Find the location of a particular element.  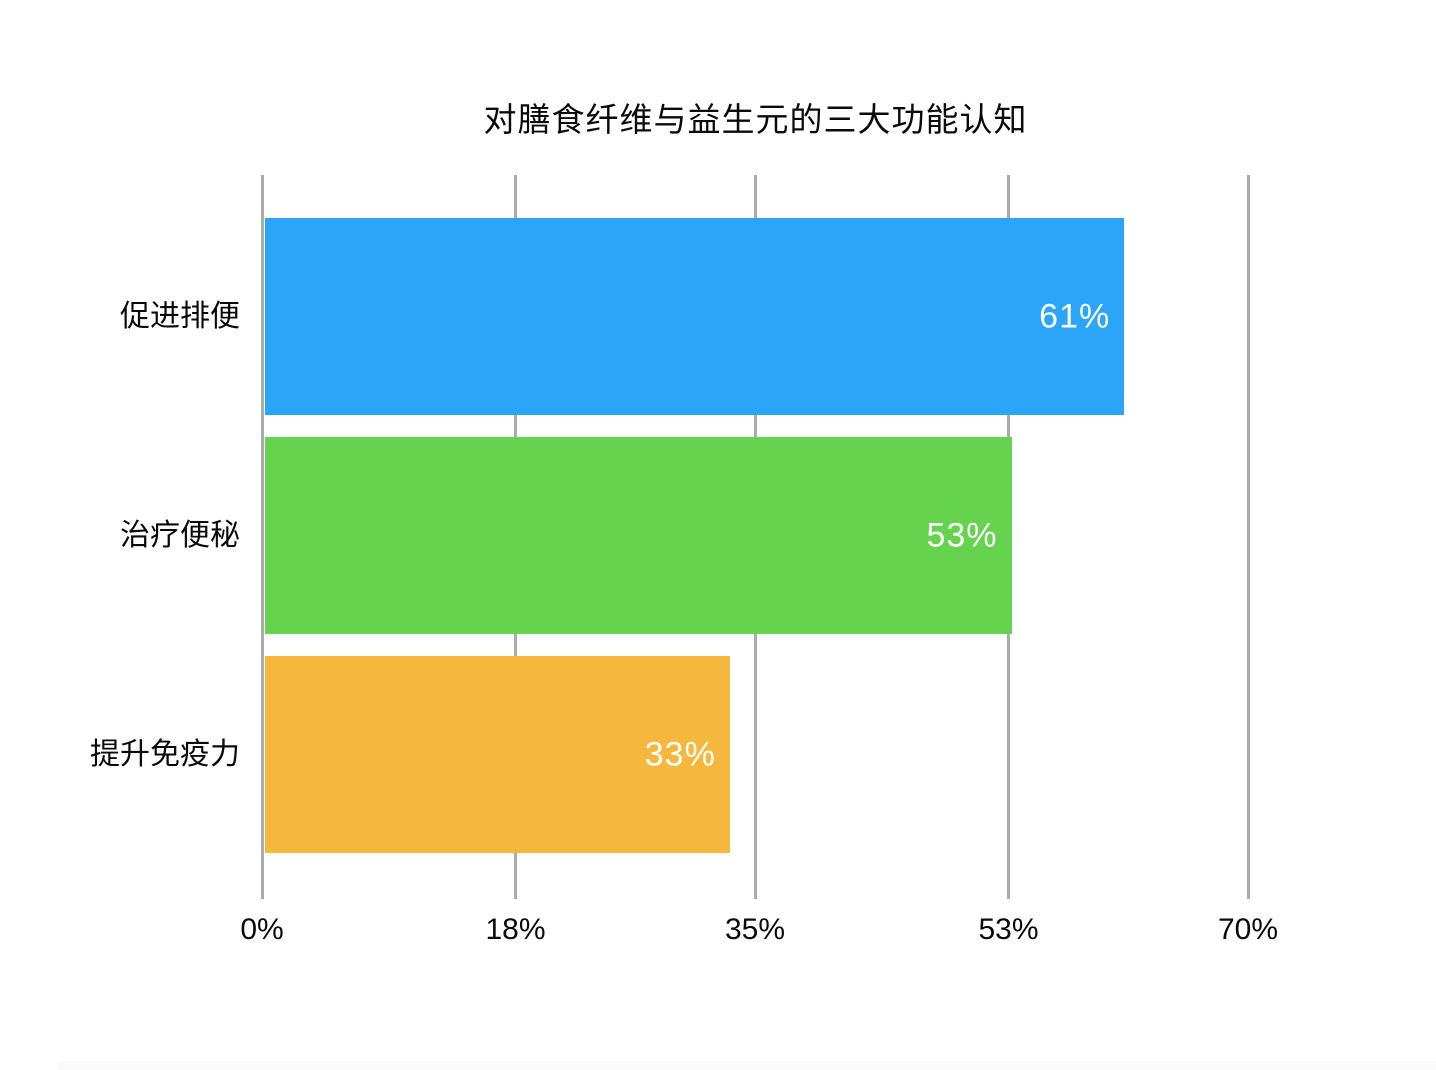

bar-value-label: 53% is located at coordinates (962, 535).